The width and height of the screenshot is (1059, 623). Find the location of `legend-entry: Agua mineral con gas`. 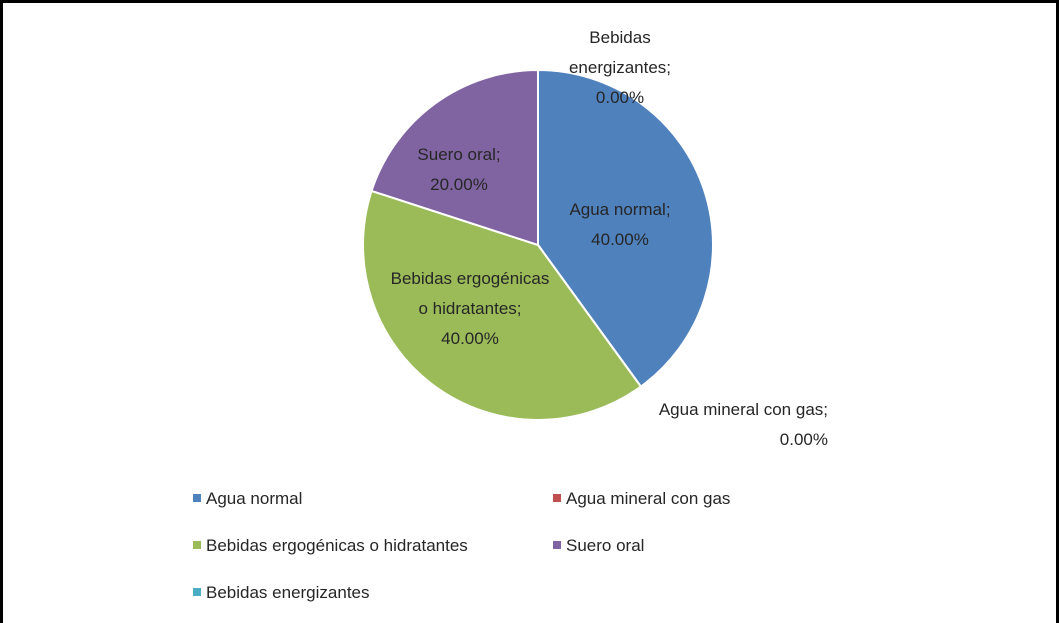

legend-entry: Agua mineral con gas is located at coordinates (641, 499).